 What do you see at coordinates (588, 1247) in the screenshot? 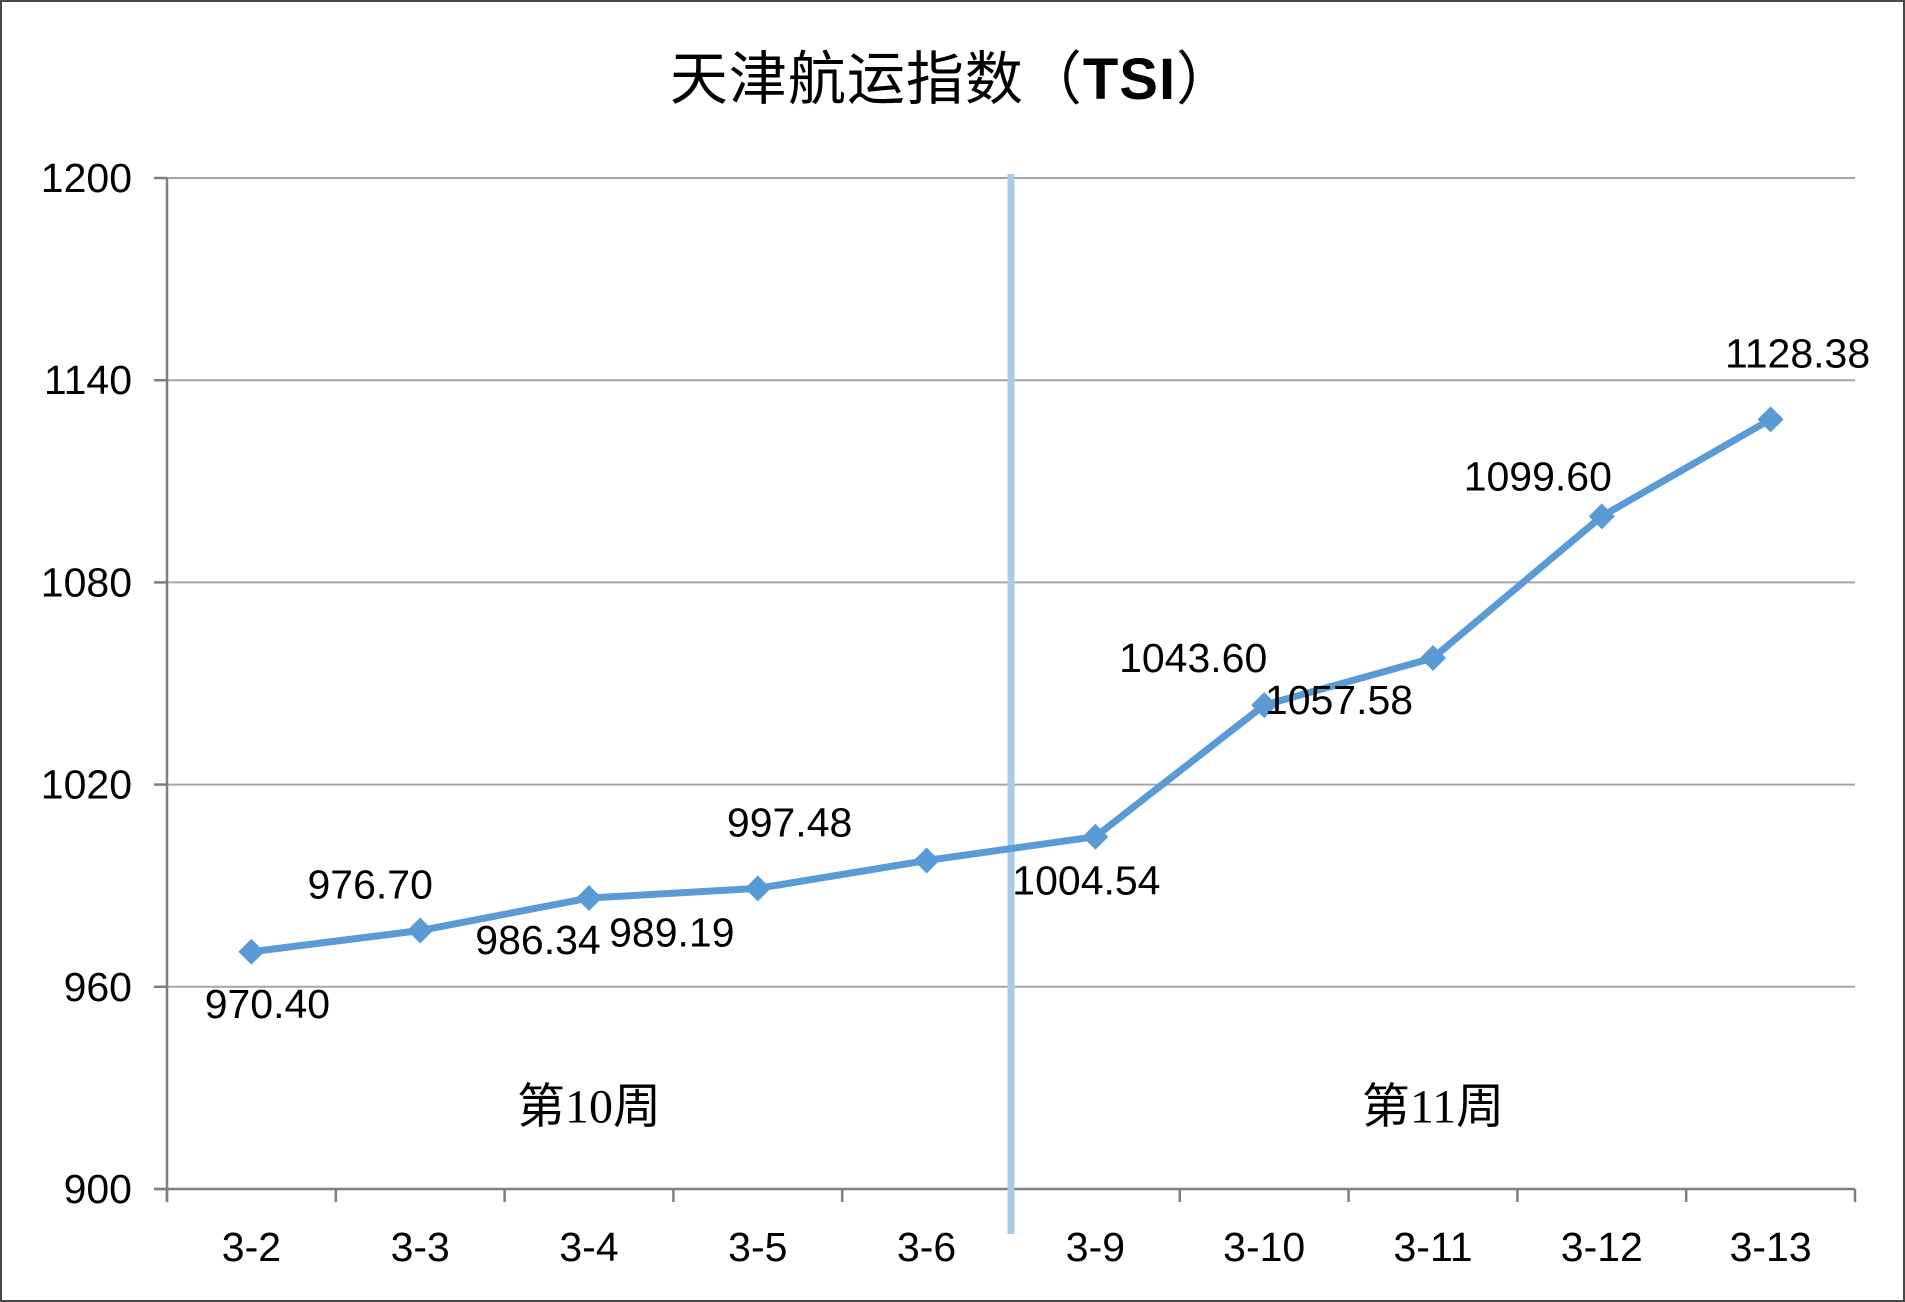
I see `x-axis-label: 3-4` at bounding box center [588, 1247].